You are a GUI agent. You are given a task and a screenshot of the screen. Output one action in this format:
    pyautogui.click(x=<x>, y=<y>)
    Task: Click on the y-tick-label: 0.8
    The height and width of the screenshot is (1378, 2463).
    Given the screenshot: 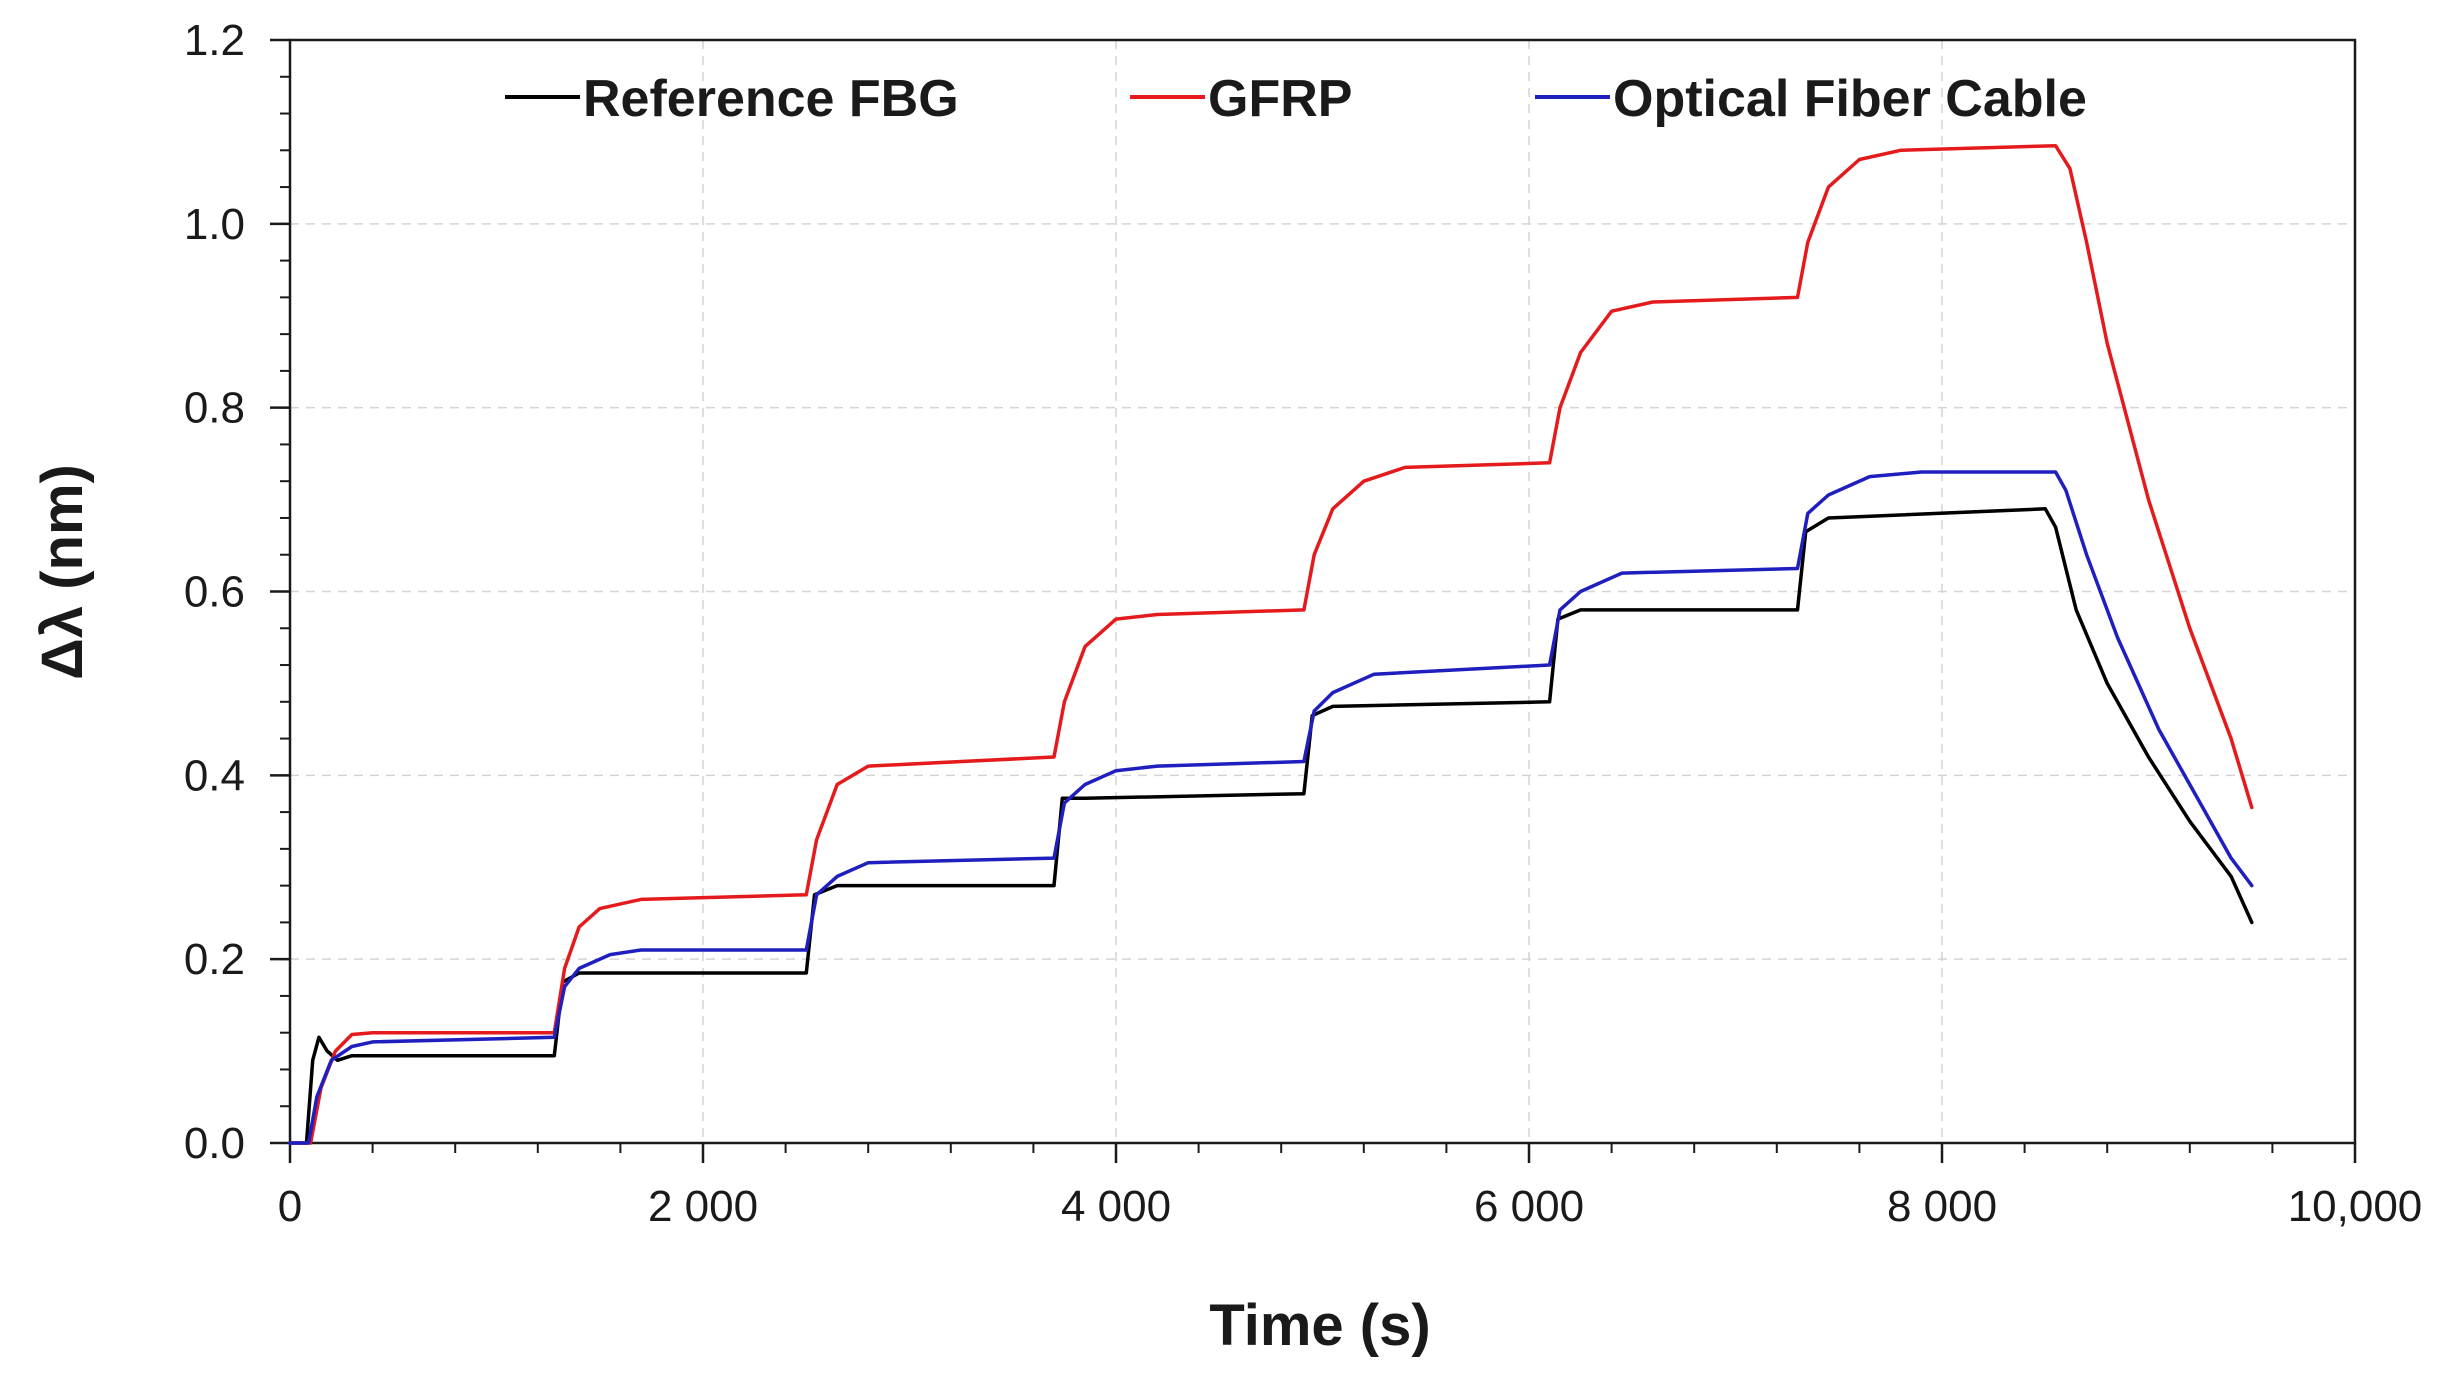 What is the action you would take?
    pyautogui.click(x=214, y=408)
    